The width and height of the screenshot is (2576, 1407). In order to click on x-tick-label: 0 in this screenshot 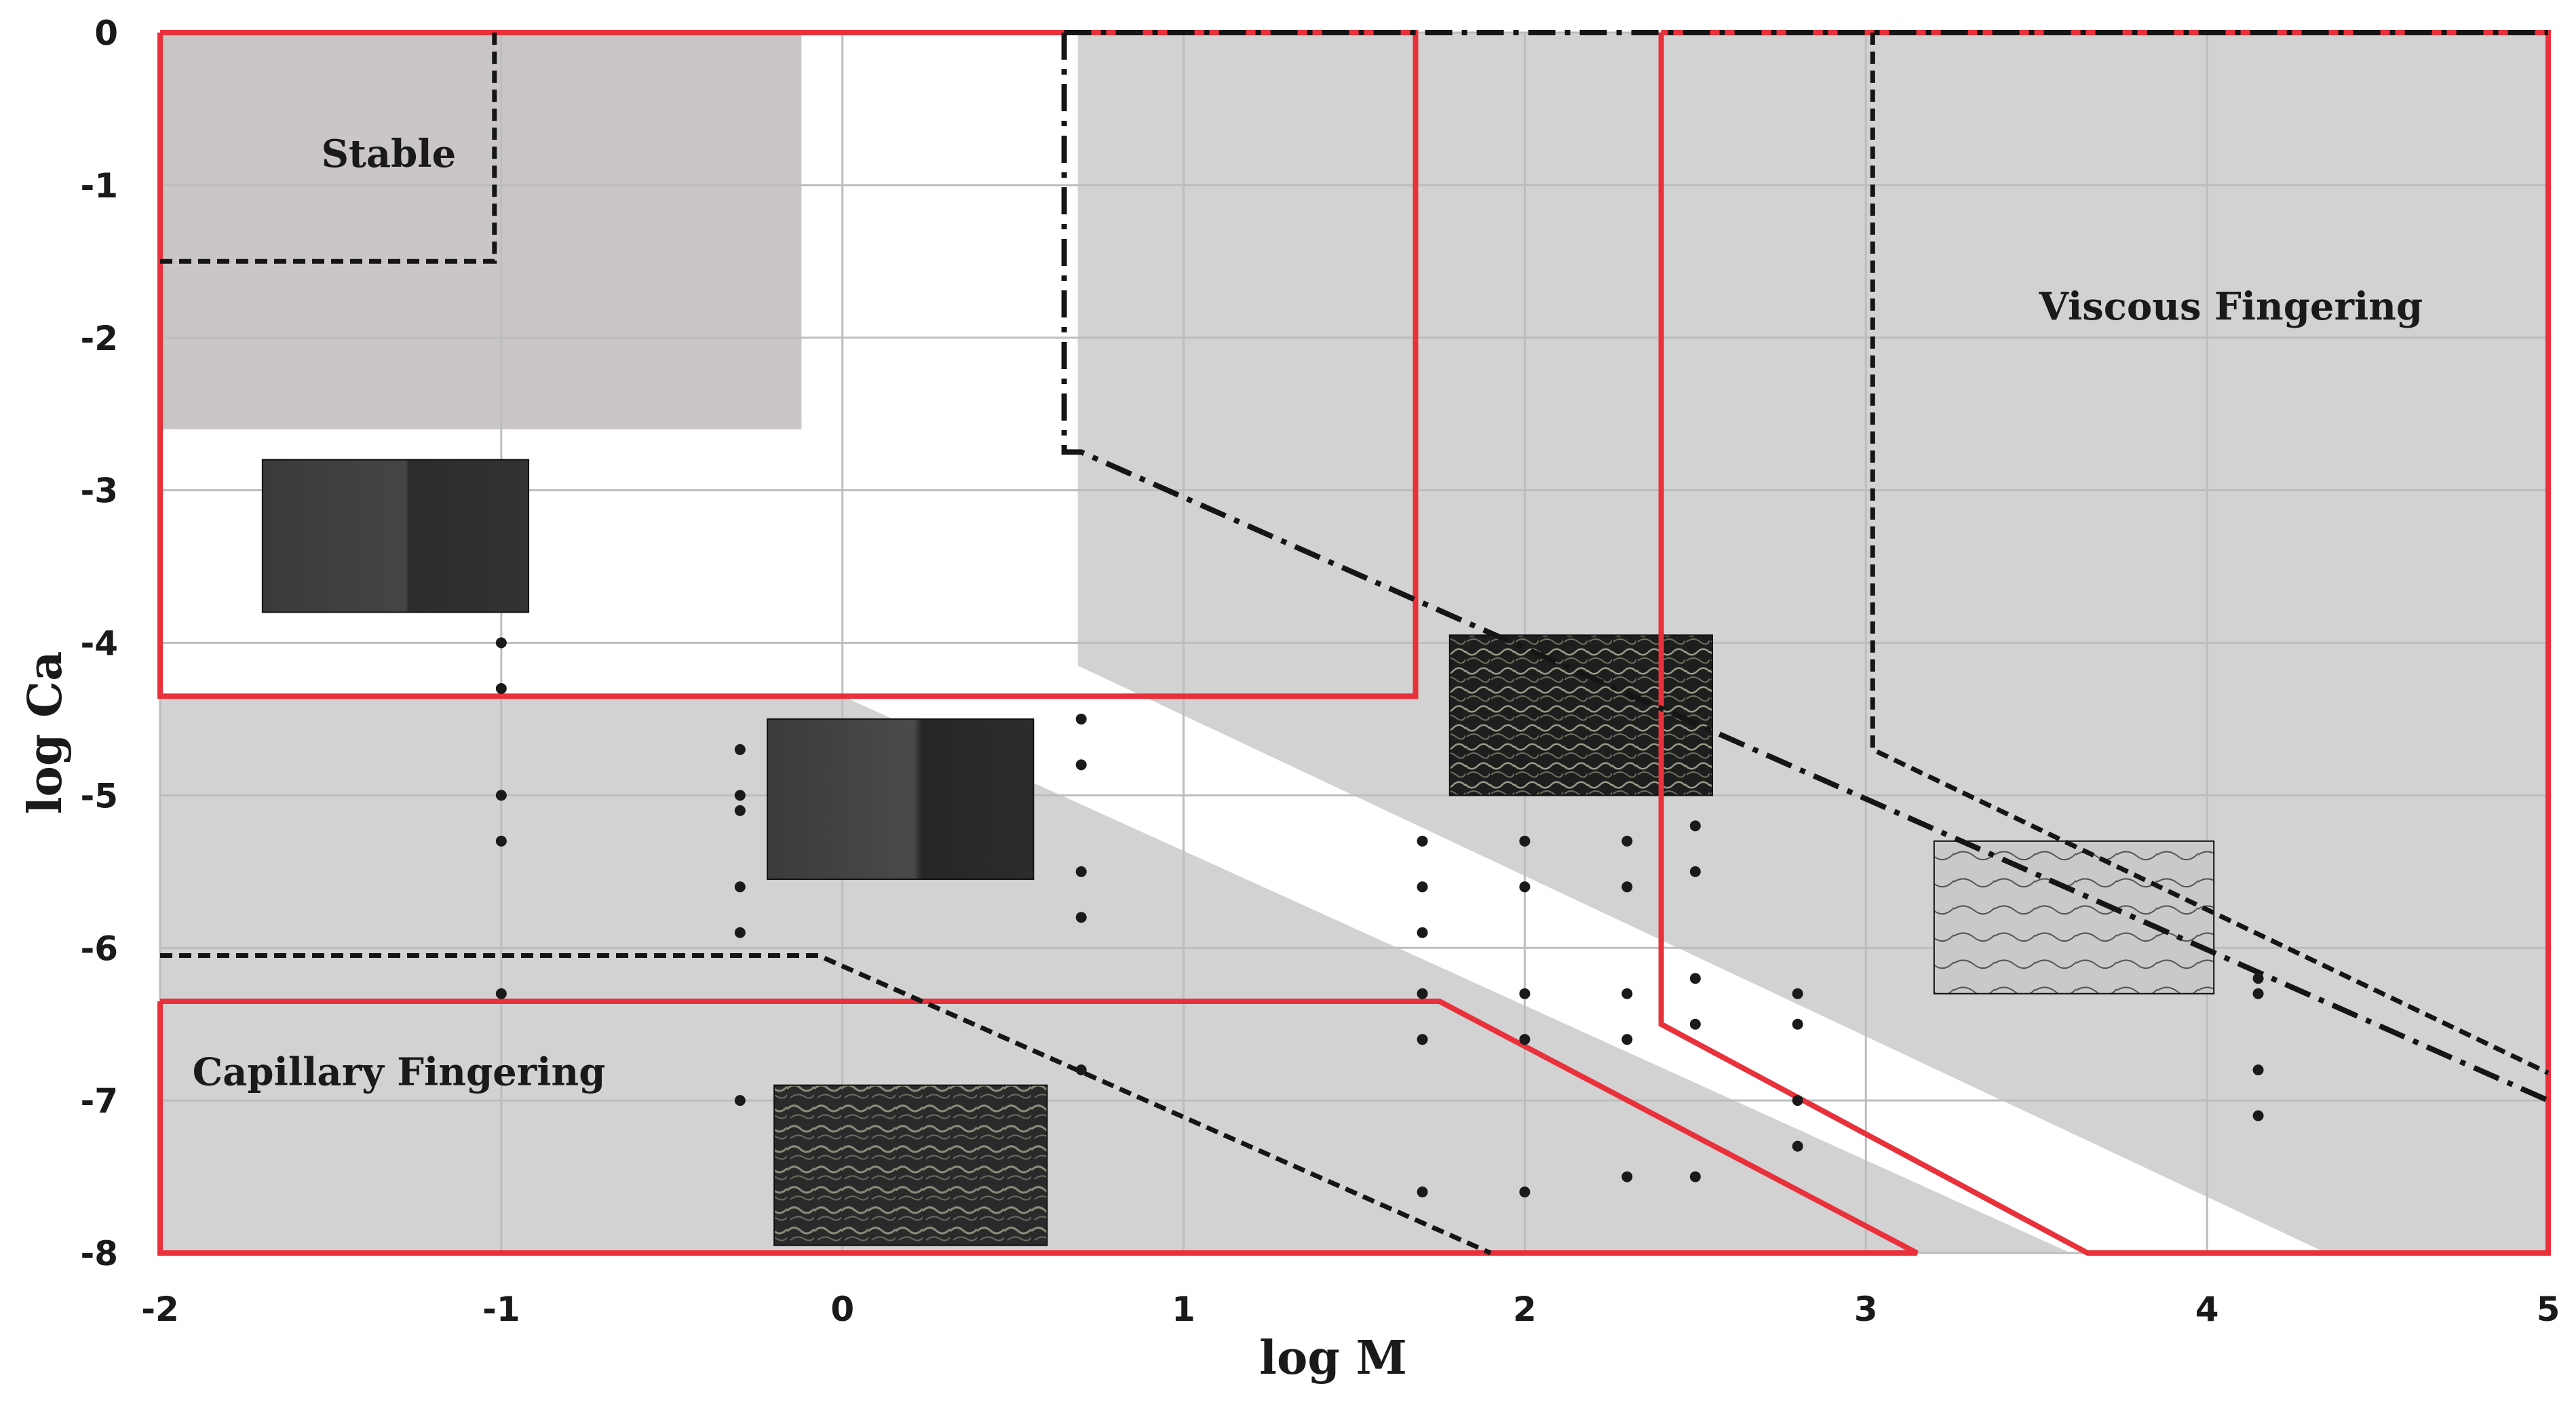, I will do `click(842, 1309)`.